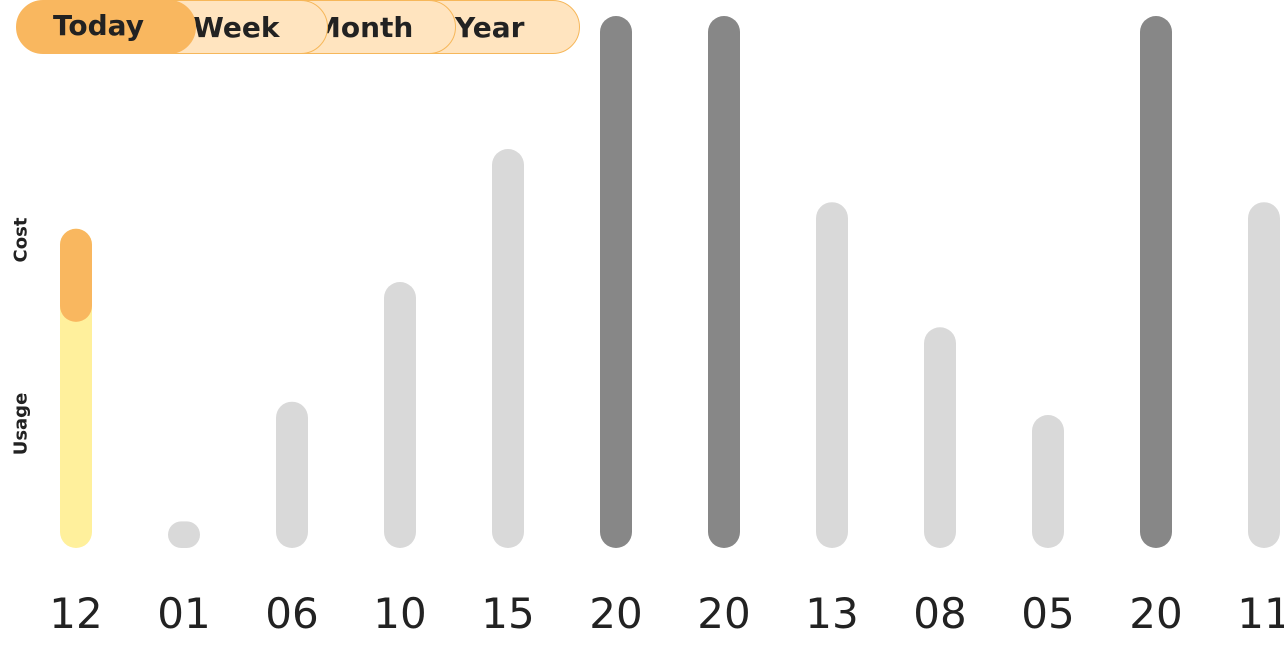 Image resolution: width=1284 pixels, height=652 pixels. I want to click on x-tick-label-0: 12, so click(75, 613).